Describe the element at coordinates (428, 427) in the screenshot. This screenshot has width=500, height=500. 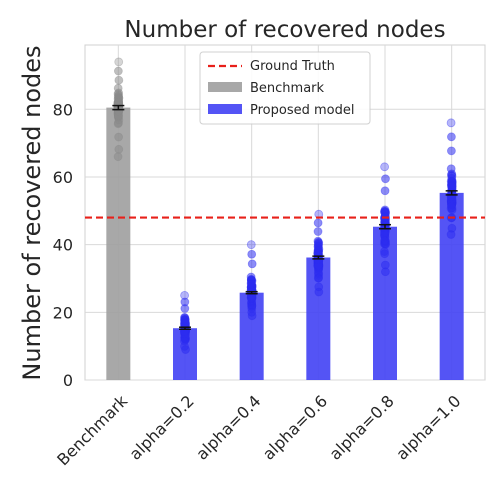
I see `x-tick-label: alpha=1.0` at that location.